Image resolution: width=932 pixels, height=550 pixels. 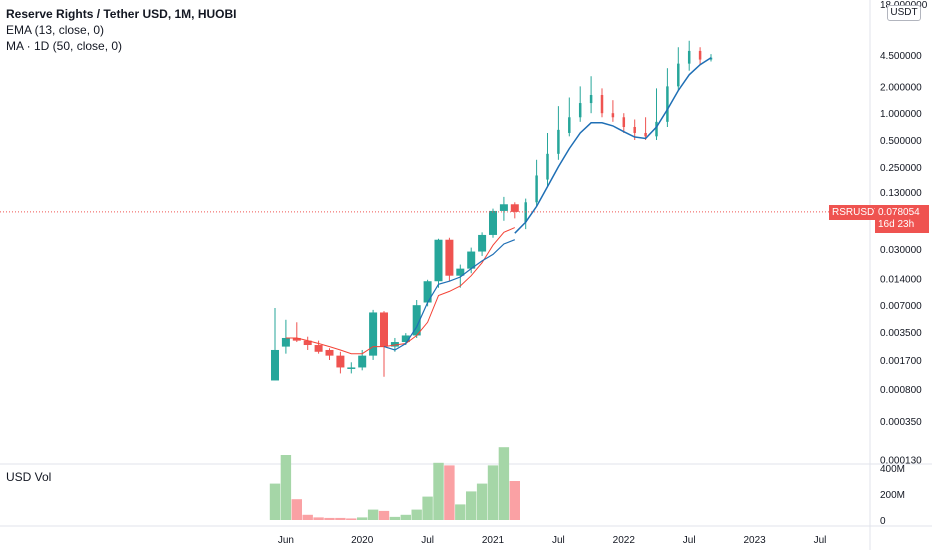 What do you see at coordinates (493, 540) in the screenshot?
I see `time-tick-label: 2021` at bounding box center [493, 540].